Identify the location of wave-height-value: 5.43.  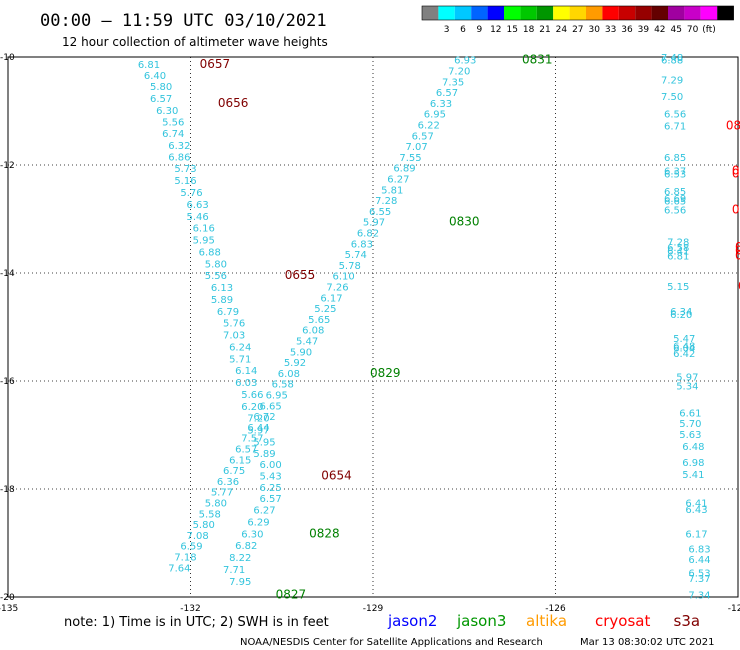
(270, 477).